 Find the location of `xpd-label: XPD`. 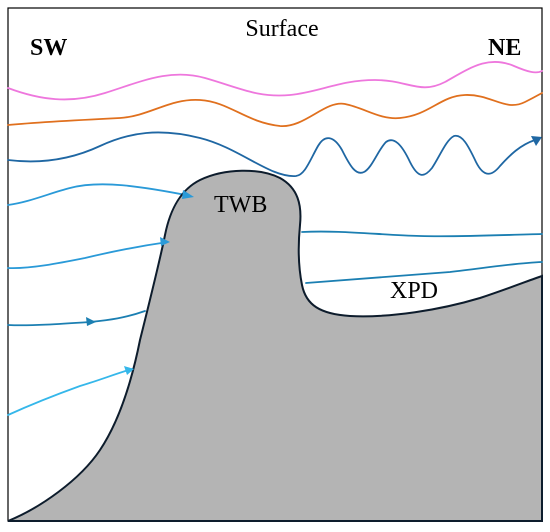

xpd-label: XPD is located at coordinates (414, 291).